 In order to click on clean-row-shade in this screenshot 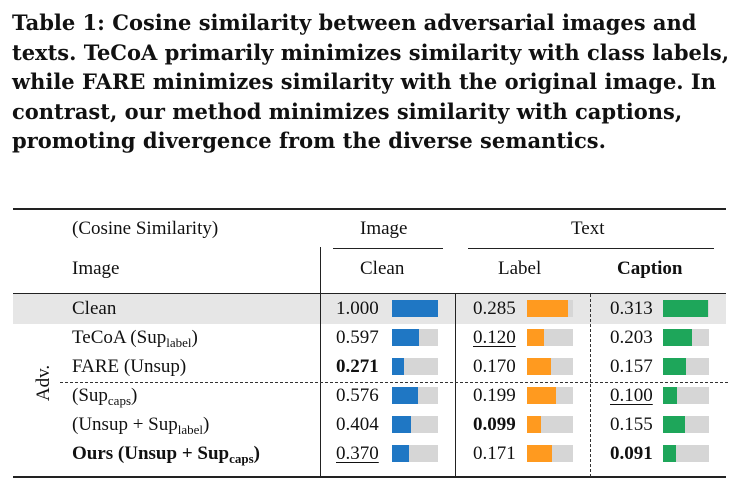, I will do `click(369, 309)`.